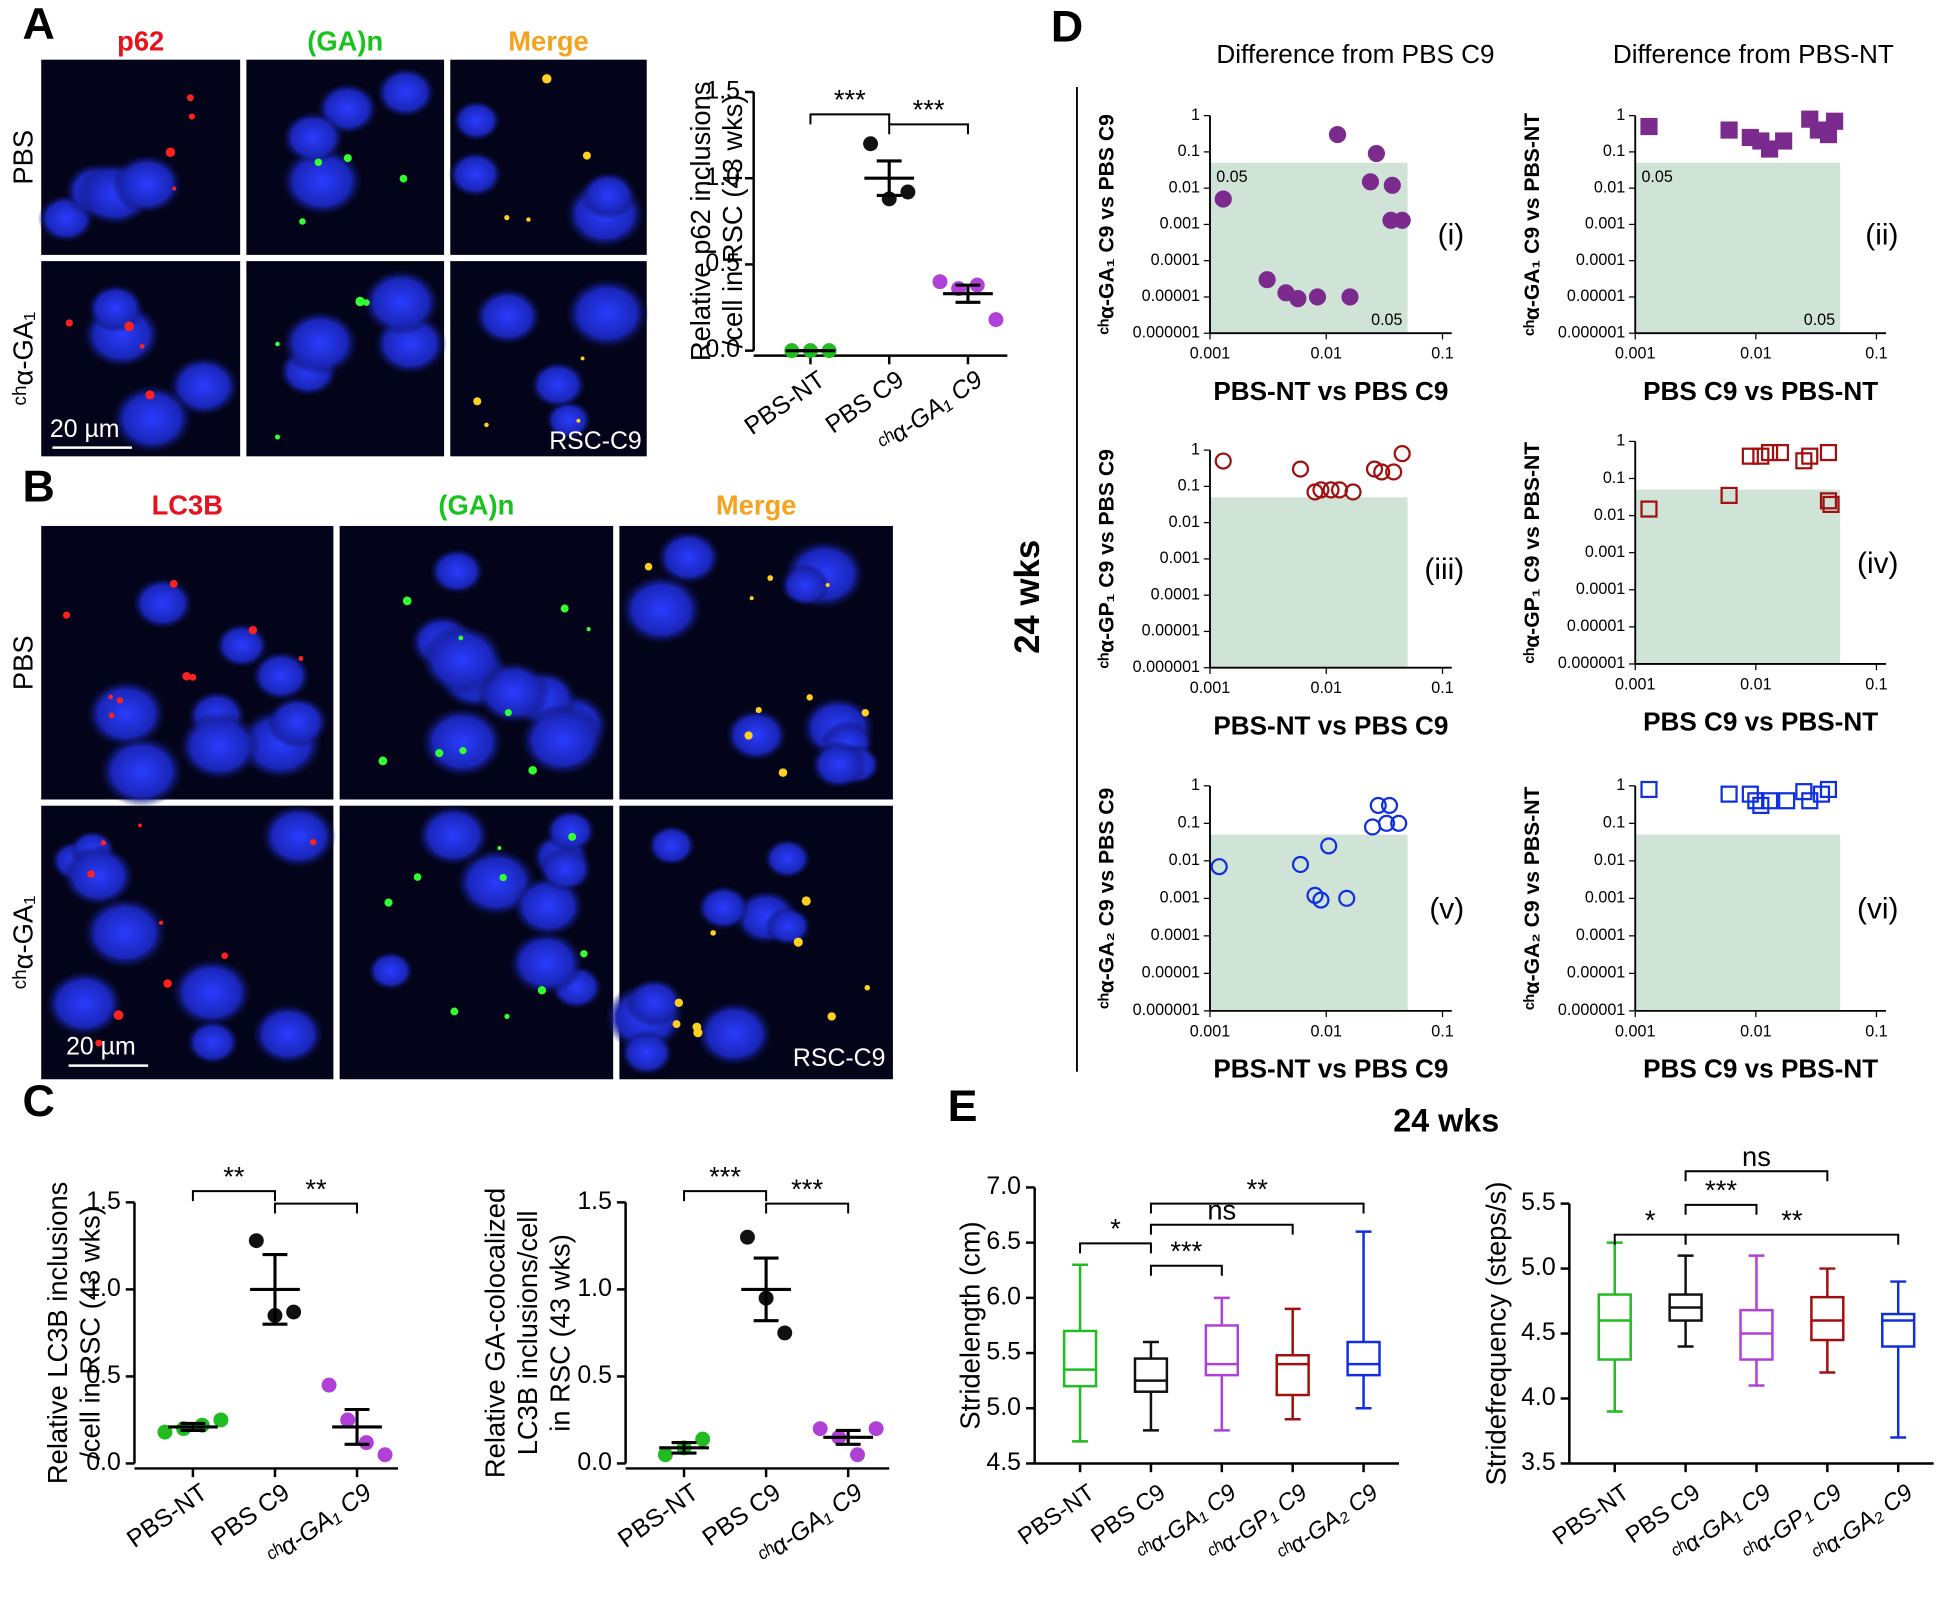 The height and width of the screenshot is (1599, 1950). Describe the element at coordinates (594, 1201) in the screenshot. I see `y-tick-label: 1.5` at that location.